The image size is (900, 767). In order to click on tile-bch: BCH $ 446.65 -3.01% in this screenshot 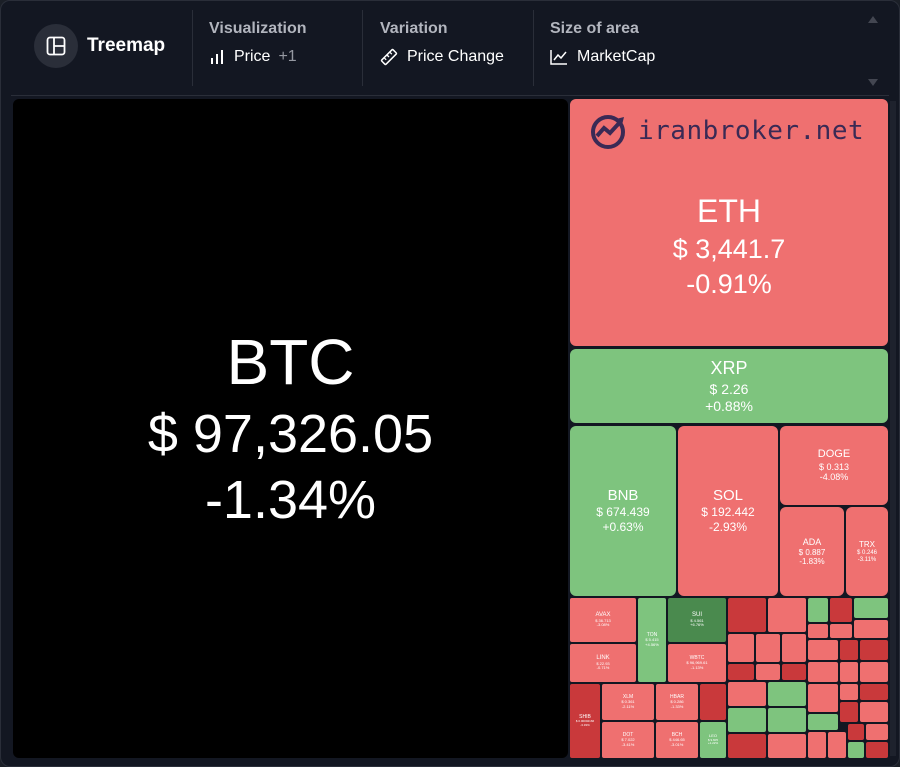, I will do `click(677, 740)`.